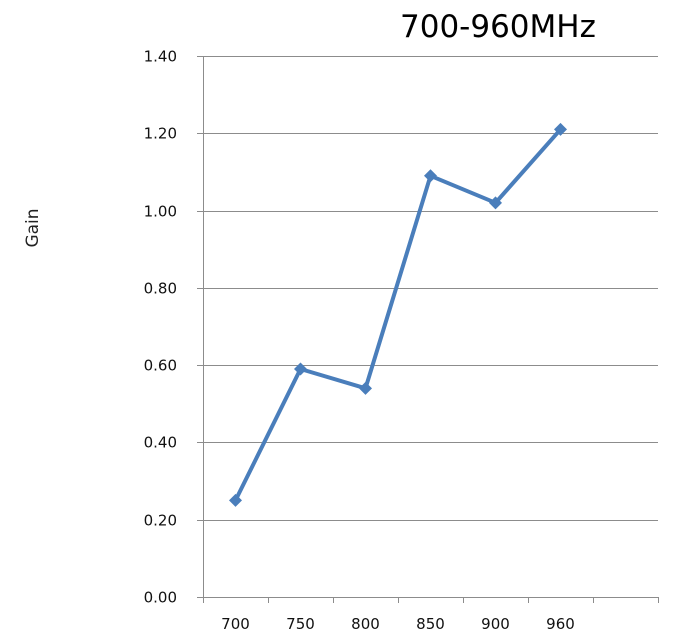 The image size is (675, 635). What do you see at coordinates (160, 598) in the screenshot?
I see `y-tick-label: 0.00` at bounding box center [160, 598].